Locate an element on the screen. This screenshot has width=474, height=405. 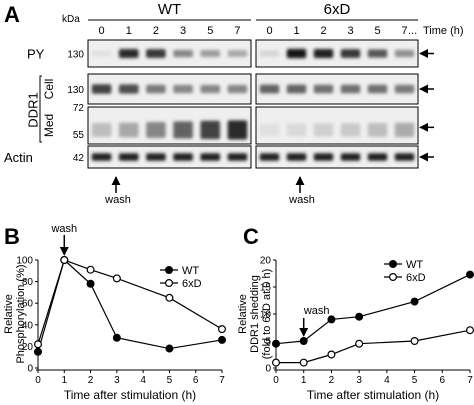
lane-label: 2 is located at coordinates (156, 31).